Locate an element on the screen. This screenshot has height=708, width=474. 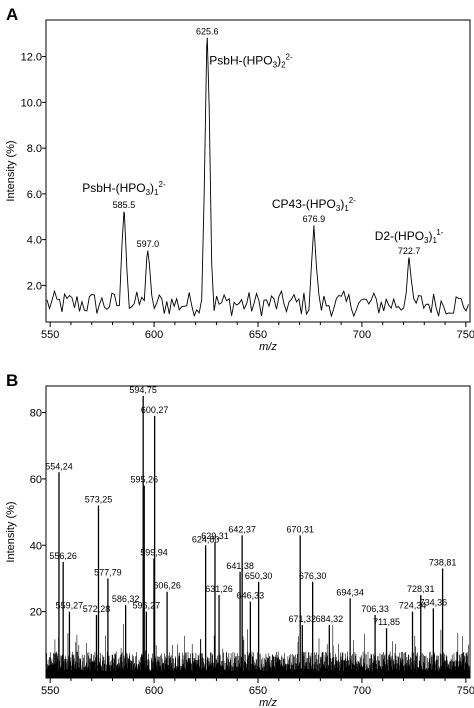
panel-b-xtick-label: 600 is located at coordinates (154, 691).